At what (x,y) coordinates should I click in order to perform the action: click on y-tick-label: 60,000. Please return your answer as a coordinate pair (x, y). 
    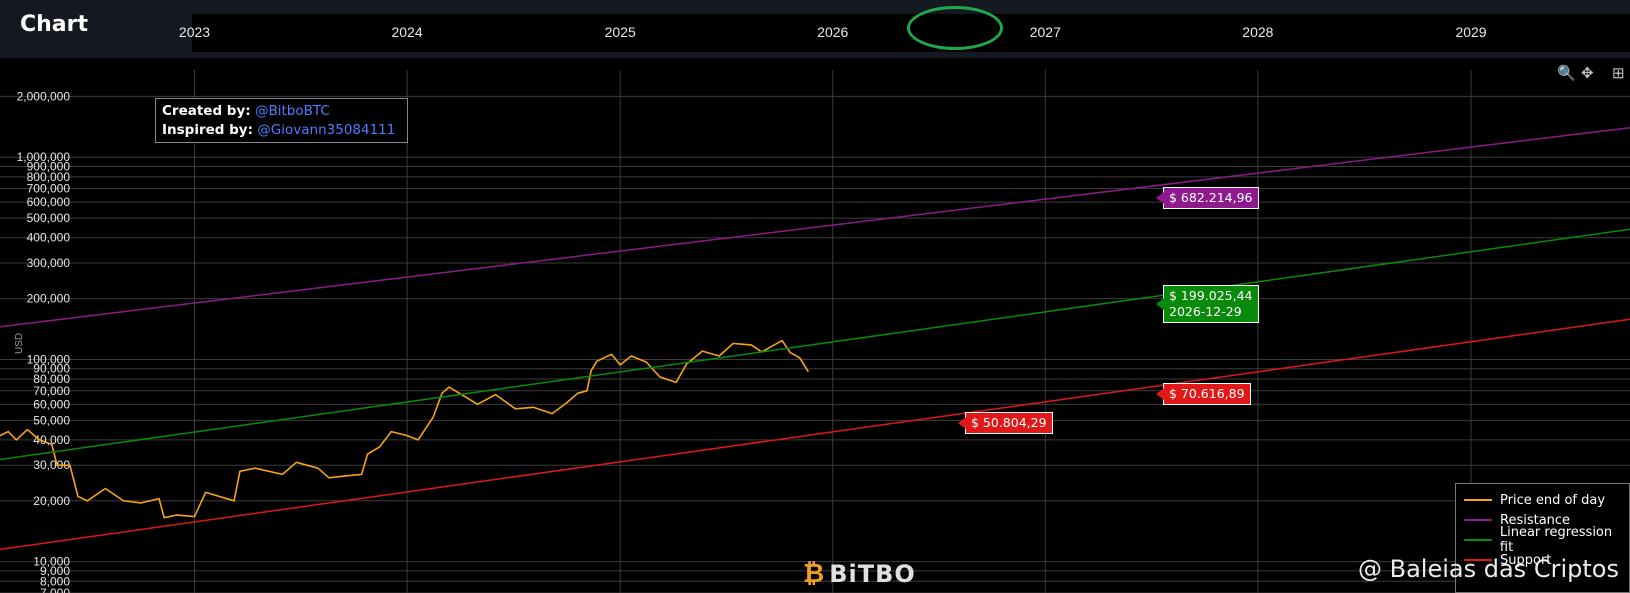
    Looking at the image, I should click on (51, 404).